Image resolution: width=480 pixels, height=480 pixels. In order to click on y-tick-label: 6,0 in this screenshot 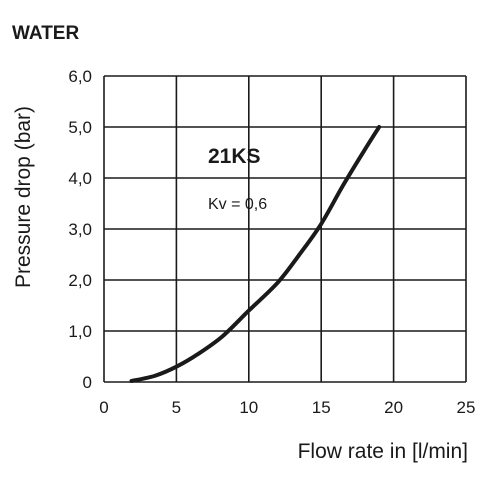, I will do `click(80, 76)`.